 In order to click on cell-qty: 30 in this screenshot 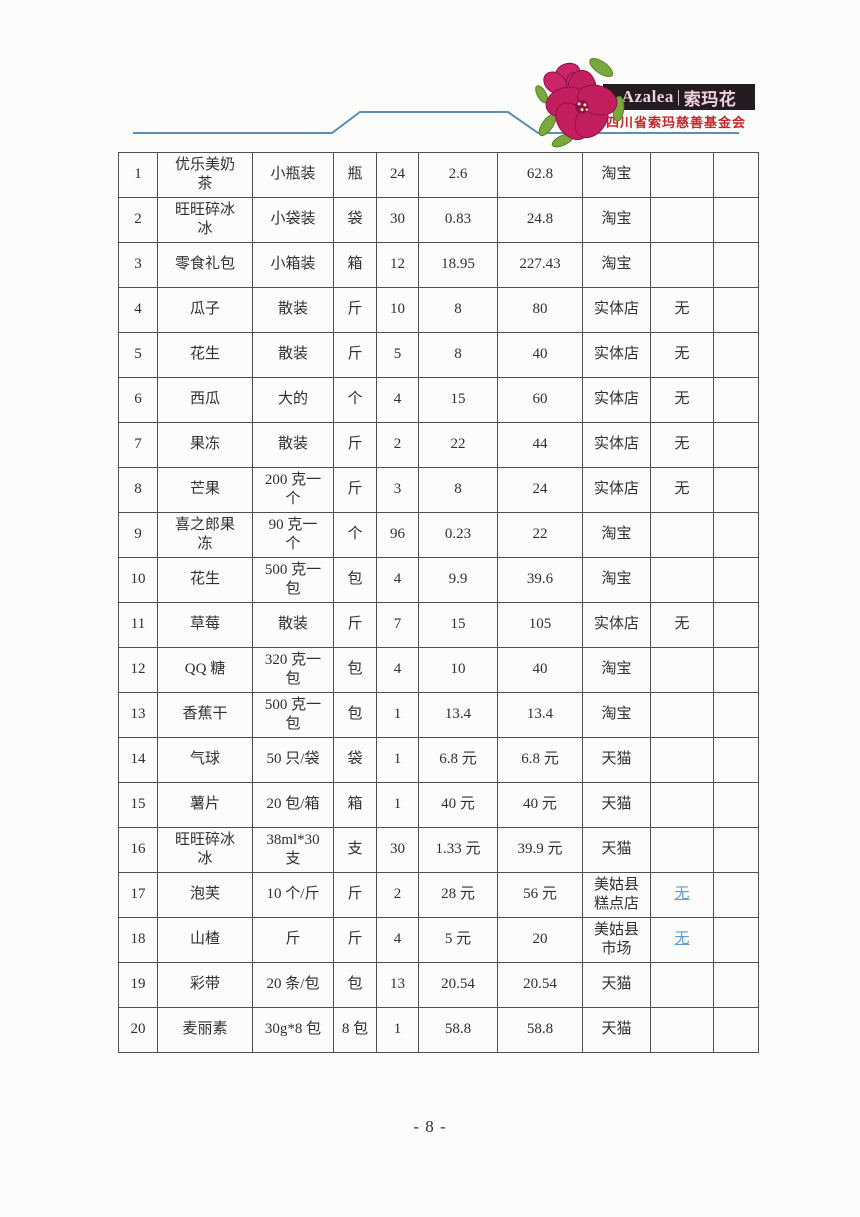, I will do `click(397, 850)`.